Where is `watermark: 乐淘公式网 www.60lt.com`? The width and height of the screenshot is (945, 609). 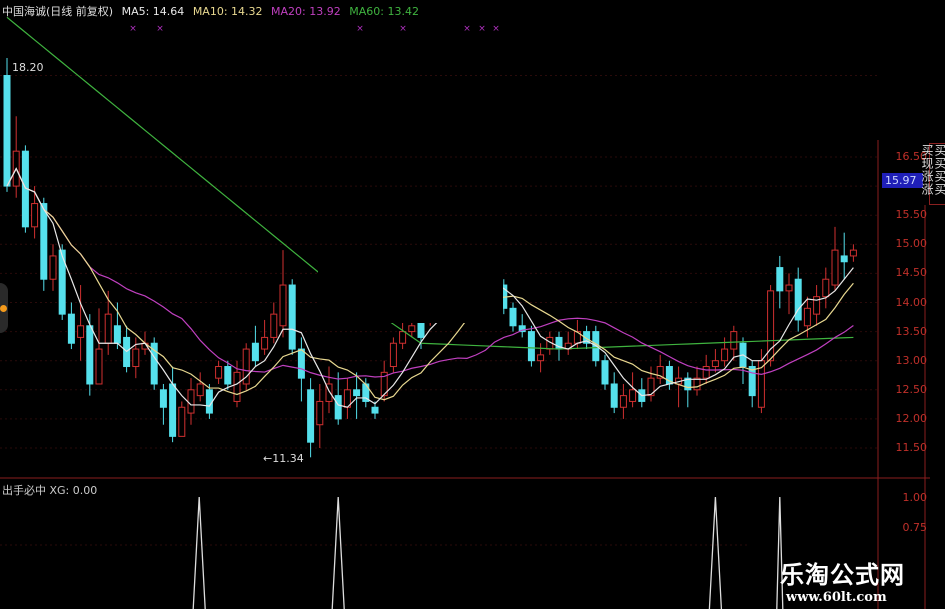
watermark: 乐淘公式网 www.60lt.com is located at coordinates (842, 580).